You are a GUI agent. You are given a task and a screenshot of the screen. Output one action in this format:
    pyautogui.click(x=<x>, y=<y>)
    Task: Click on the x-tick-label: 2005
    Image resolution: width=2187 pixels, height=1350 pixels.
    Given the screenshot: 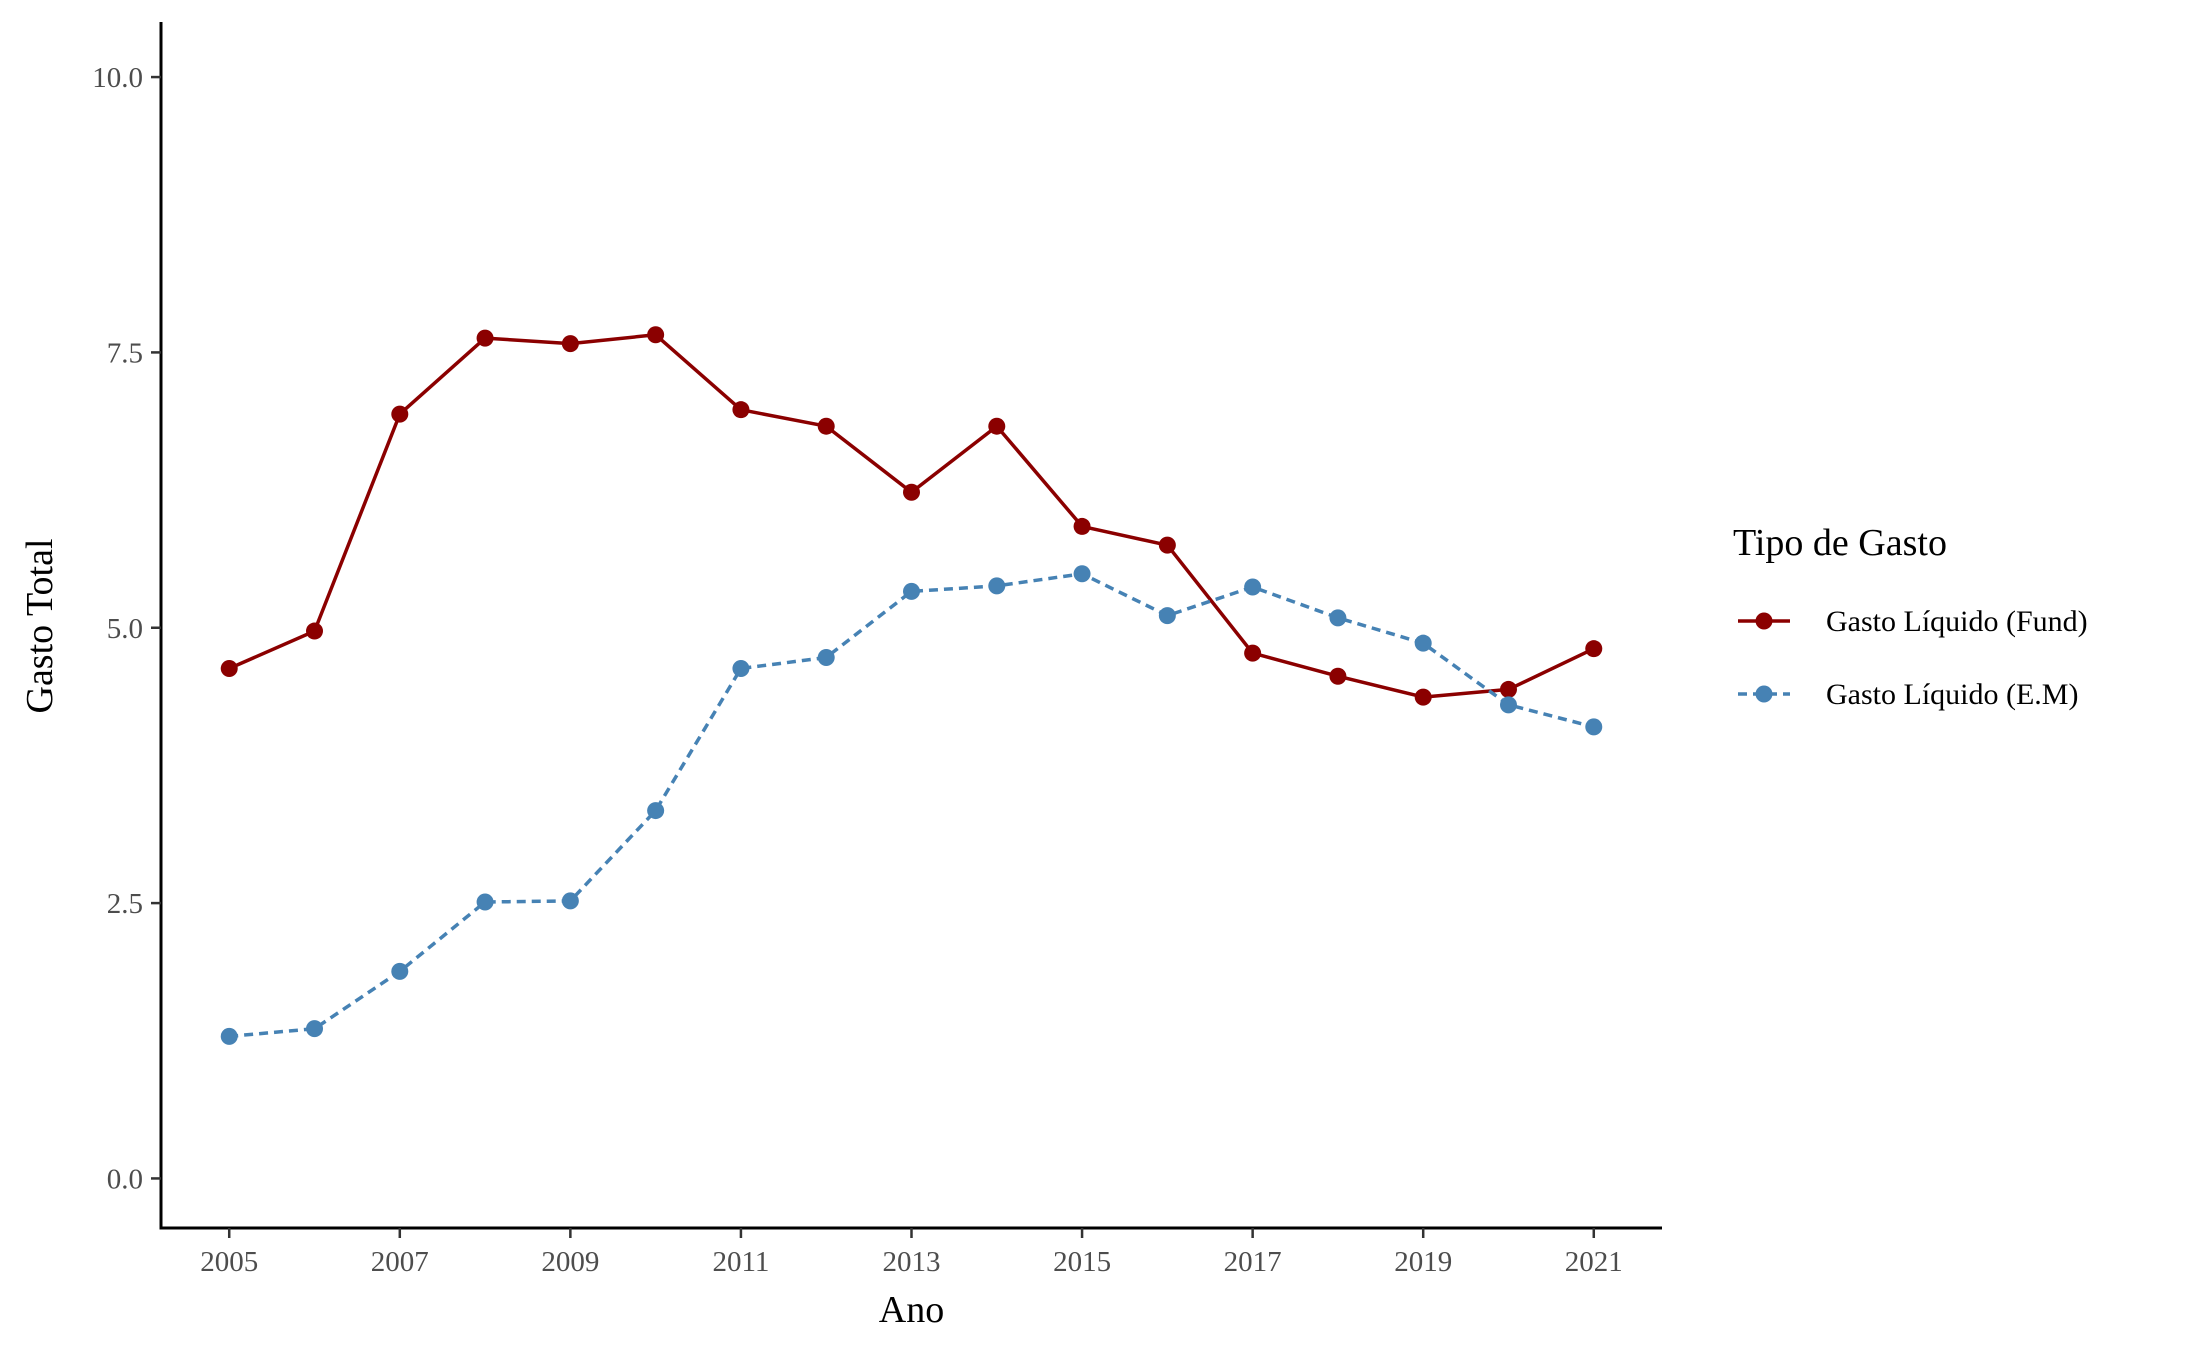 What is the action you would take?
    pyautogui.click(x=229, y=1262)
    